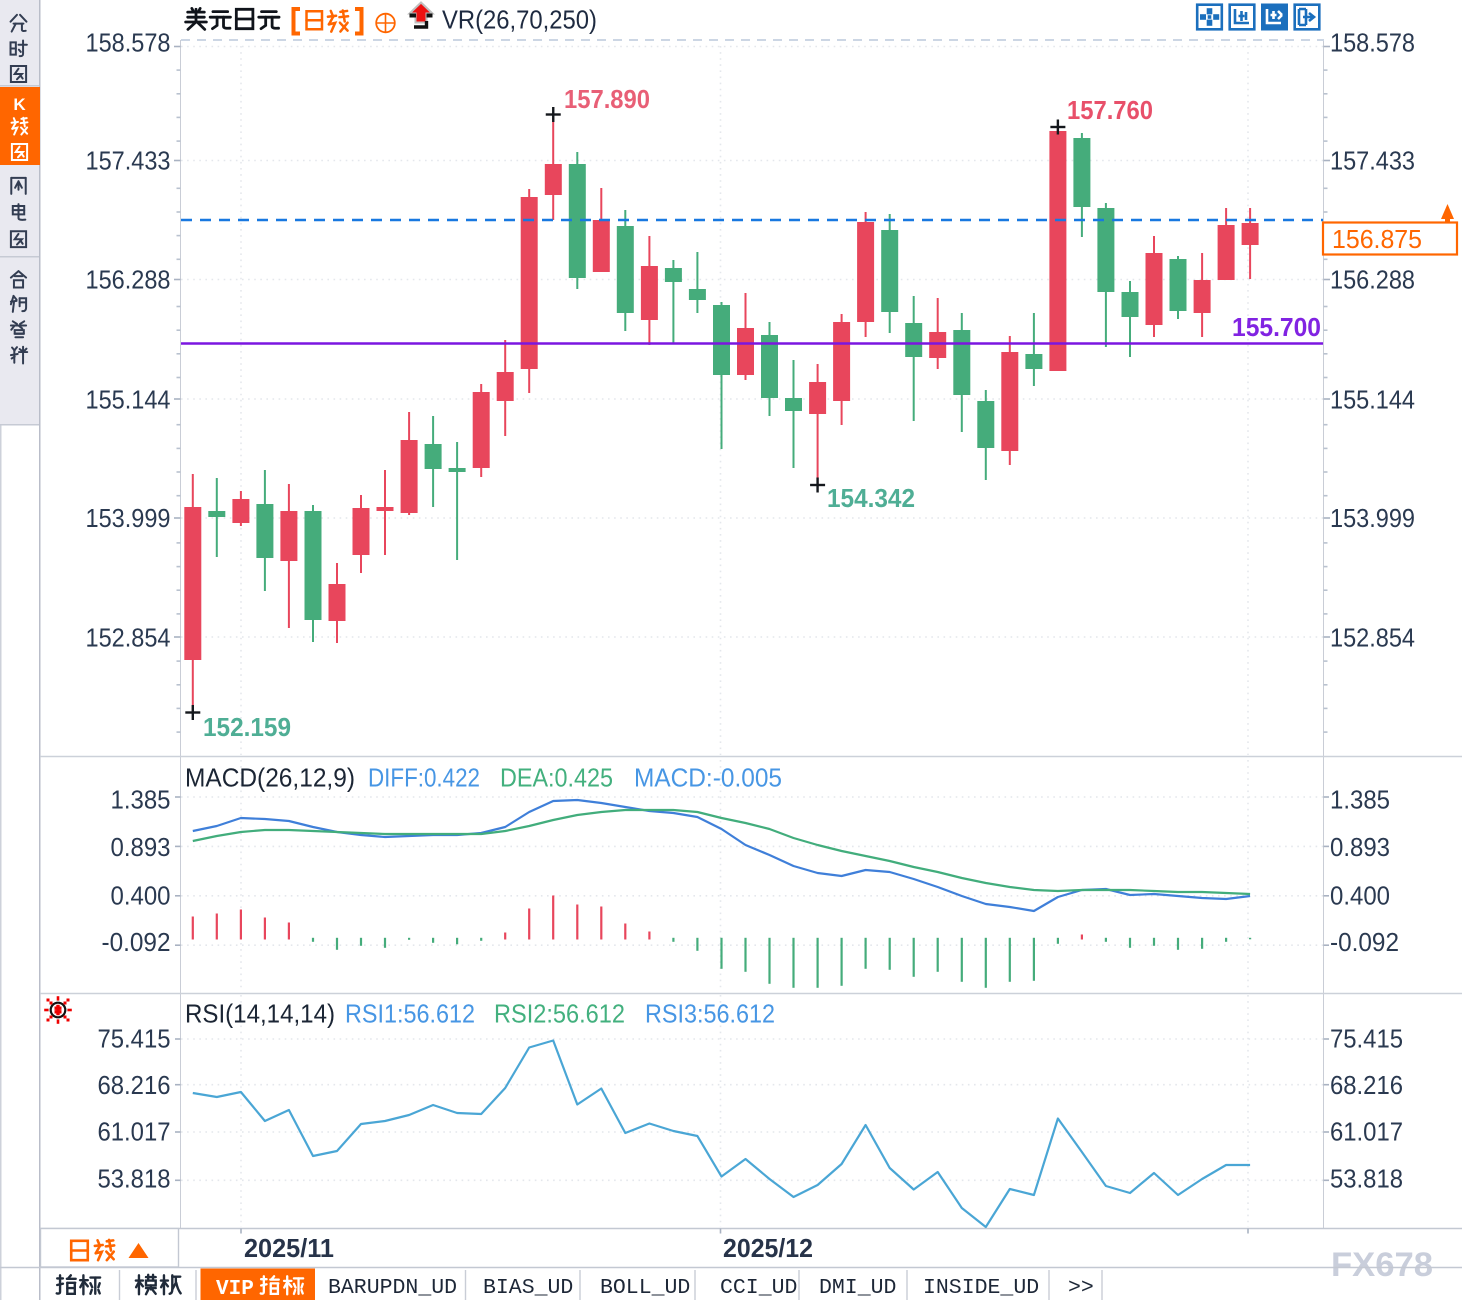 The width and height of the screenshot is (1462, 1300). What do you see at coordinates (981, 1288) in the screenshot?
I see `svg-text: INSIDE_UD` at bounding box center [981, 1288].